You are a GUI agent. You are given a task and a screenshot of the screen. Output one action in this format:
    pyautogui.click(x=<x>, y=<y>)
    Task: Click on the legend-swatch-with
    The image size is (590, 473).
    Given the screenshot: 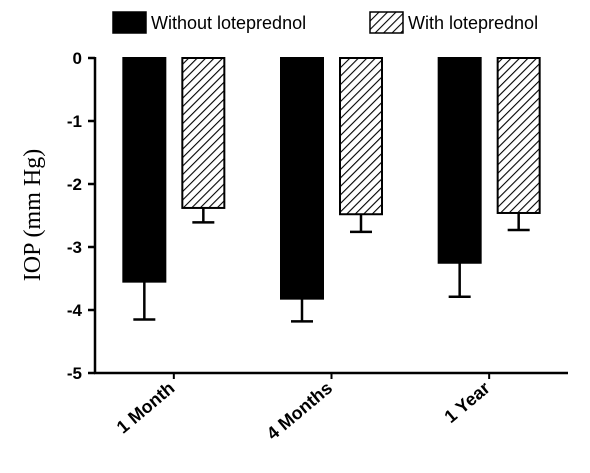 What is the action you would take?
    pyautogui.click(x=386, y=22)
    